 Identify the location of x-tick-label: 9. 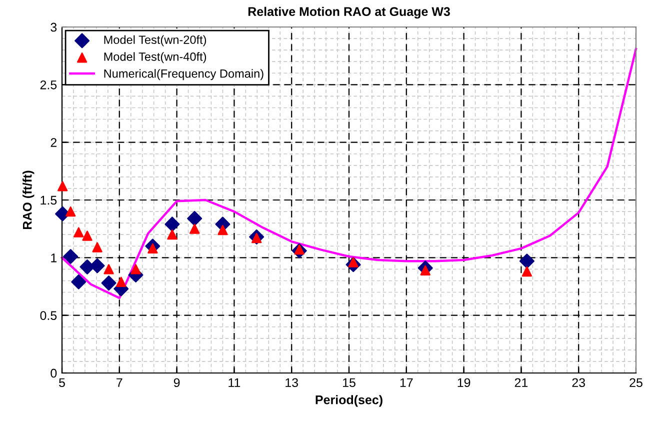
(177, 383).